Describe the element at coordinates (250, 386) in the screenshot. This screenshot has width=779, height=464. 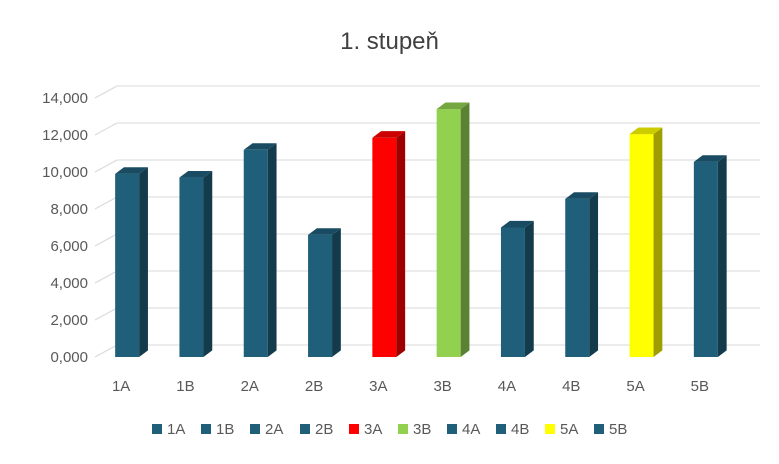
I see `x-tick-label: 2A` at that location.